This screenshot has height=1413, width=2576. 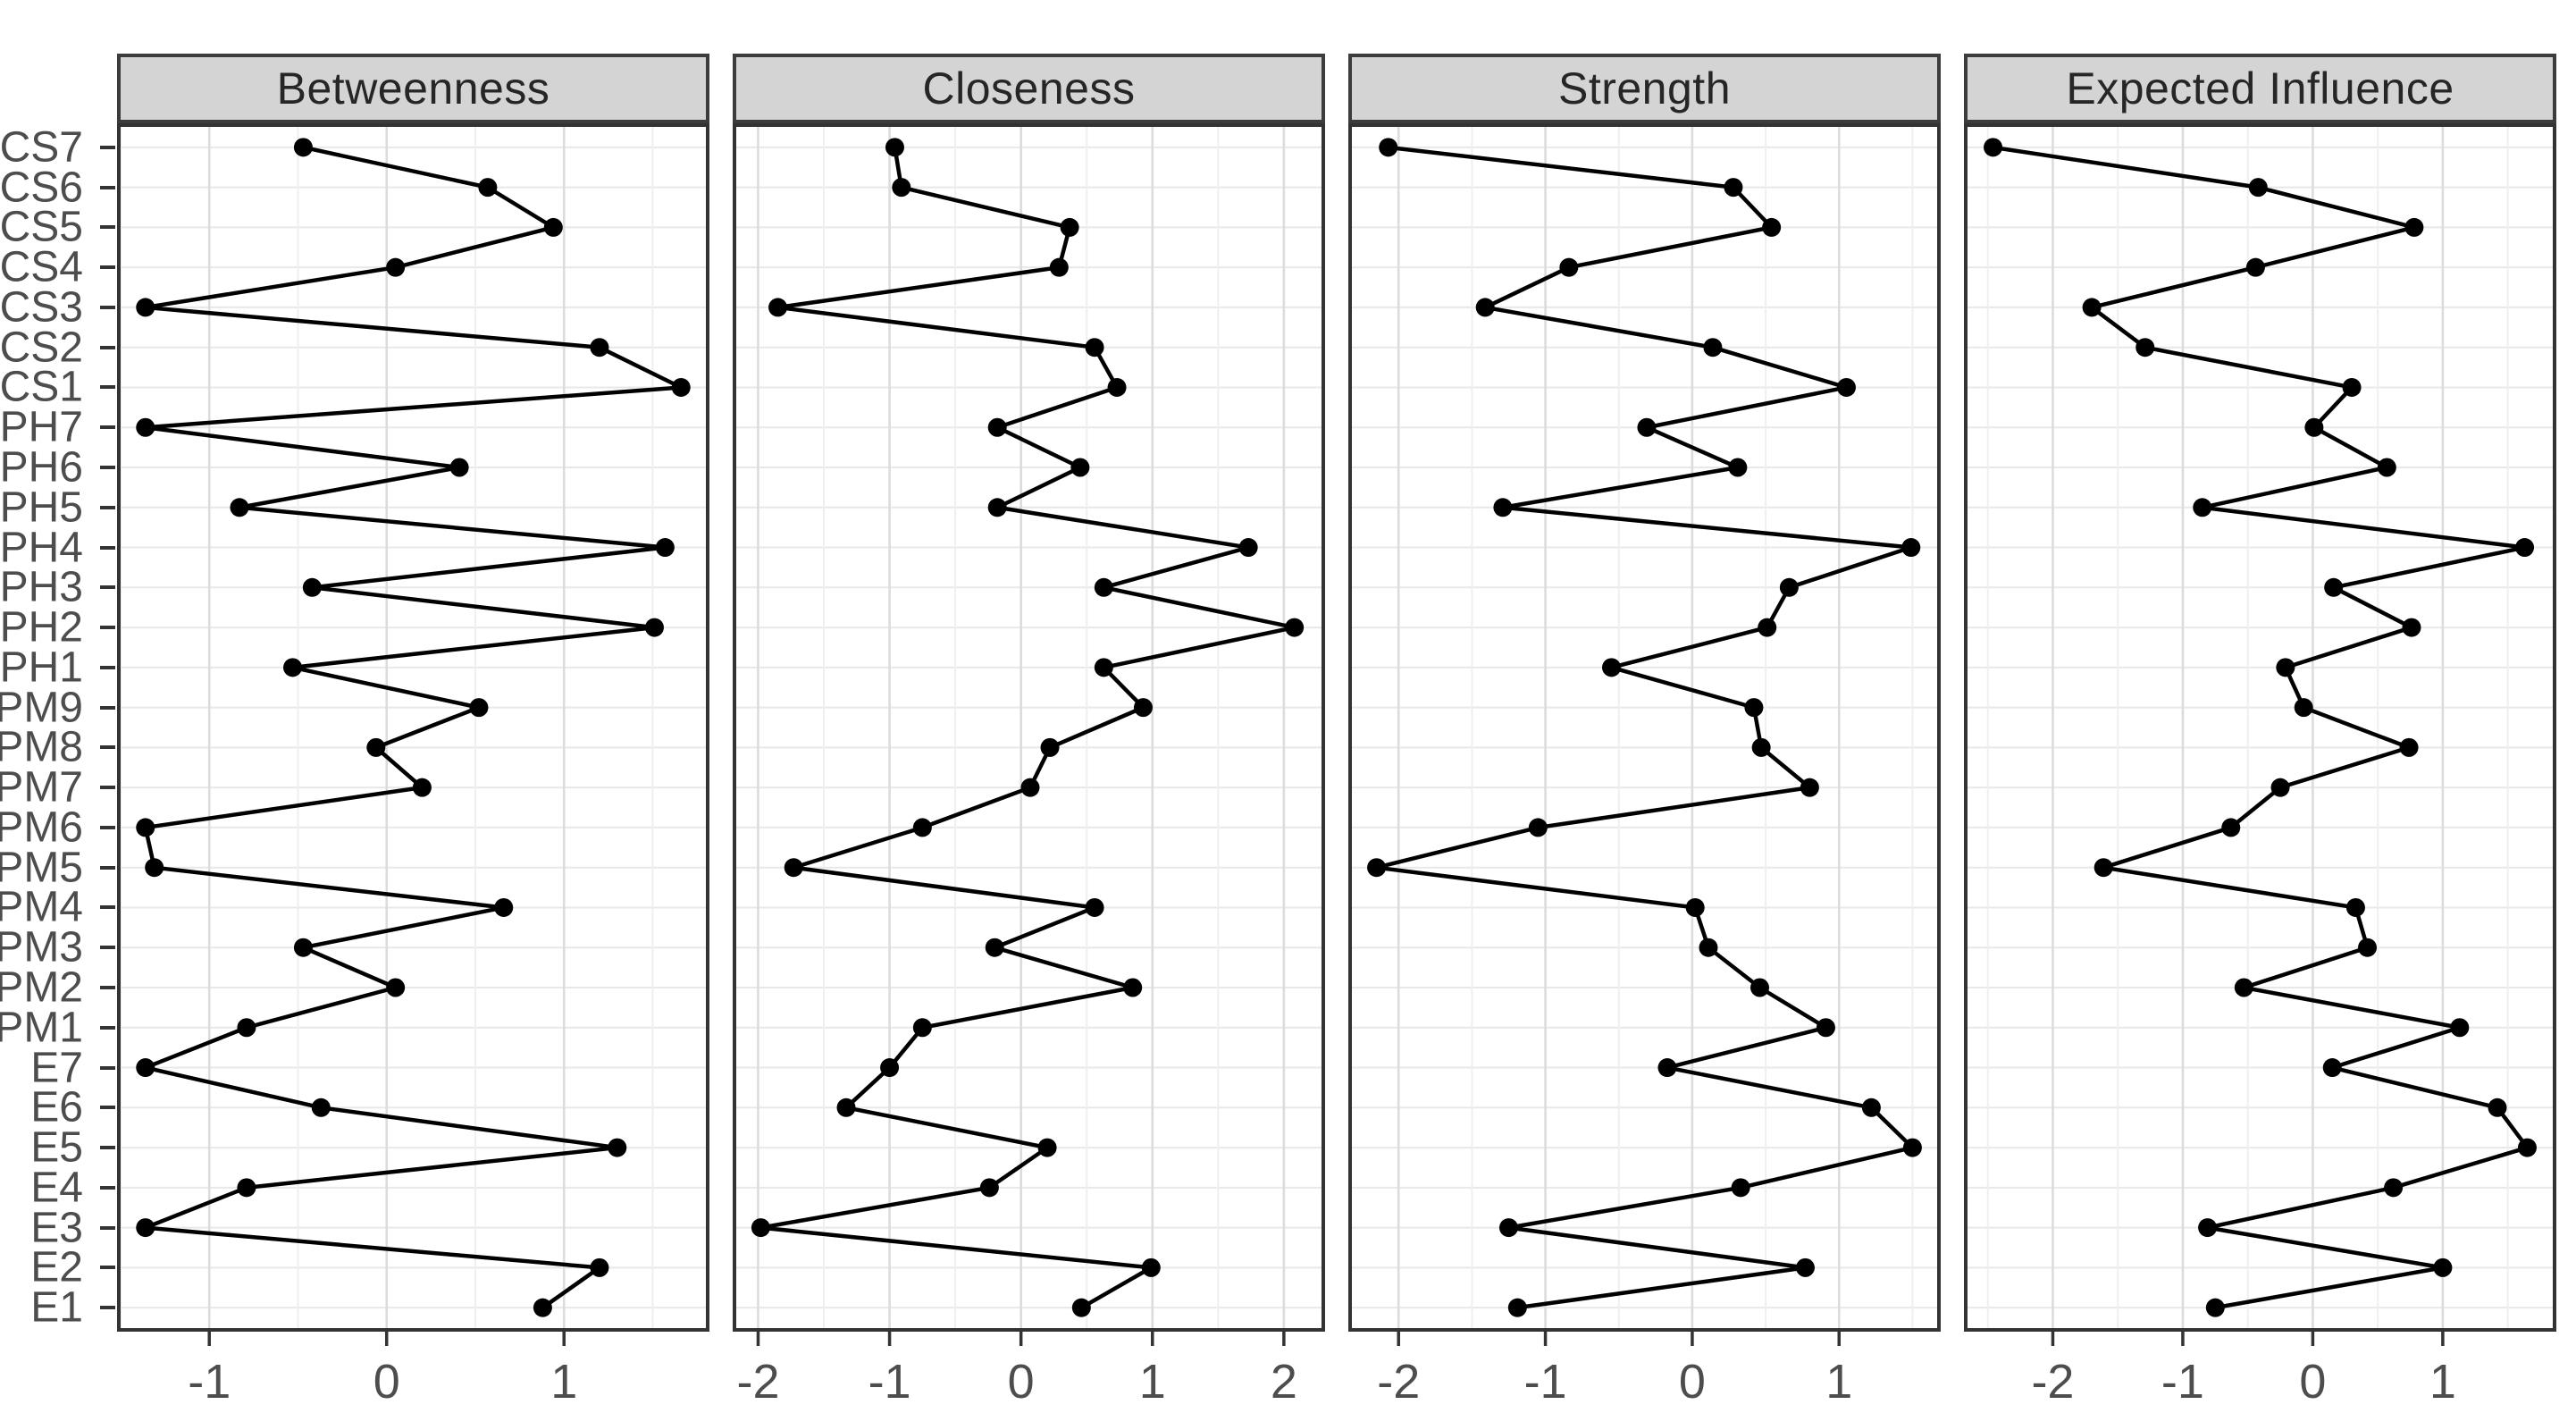 What do you see at coordinates (41, 308) in the screenshot?
I see `y-axis-label: CS3` at bounding box center [41, 308].